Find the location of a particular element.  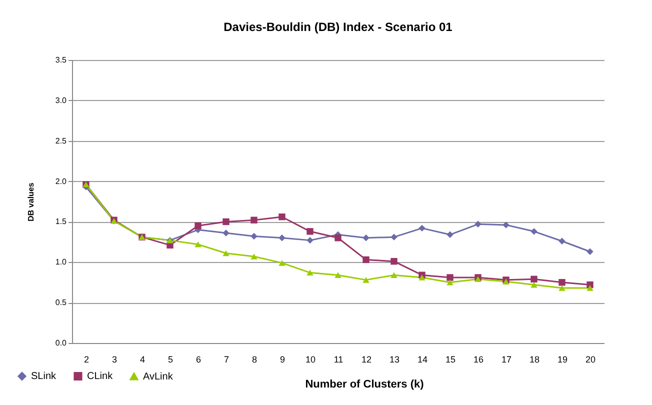

legend-label: AvLink is located at coordinates (158, 376).